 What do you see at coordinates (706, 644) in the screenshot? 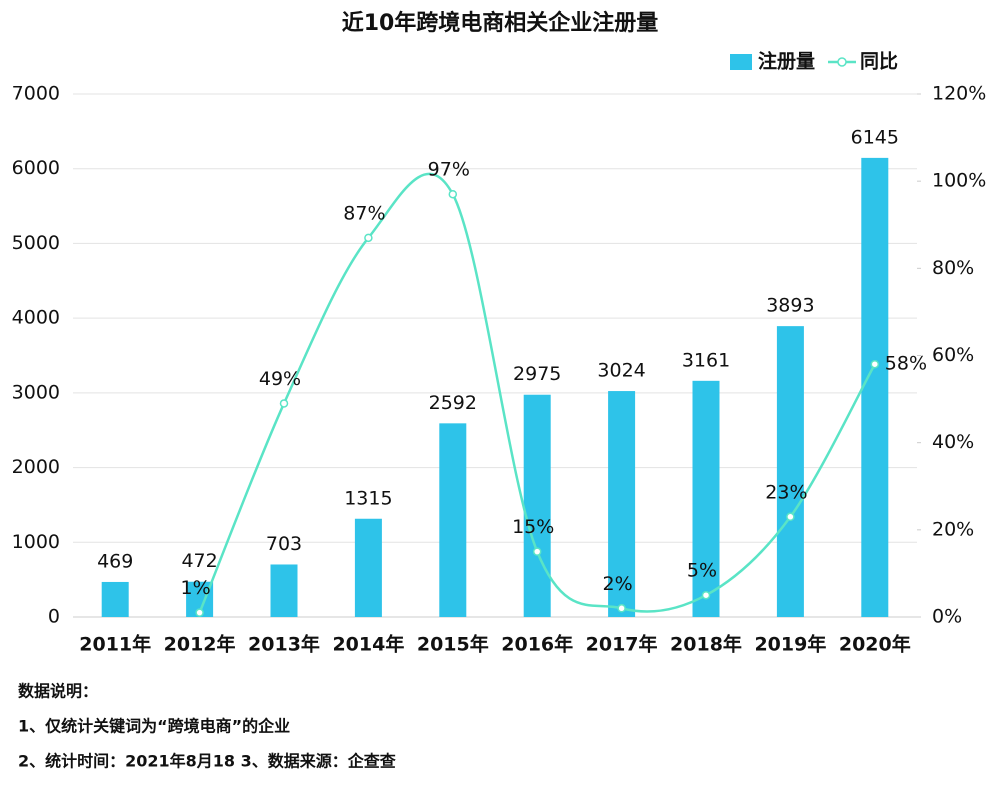
I see `x-tick-label: 2018年` at bounding box center [706, 644].